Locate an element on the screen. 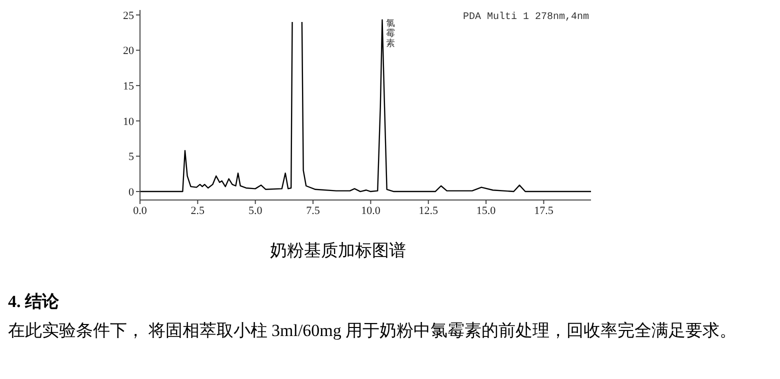 Image resolution: width=780 pixels, height=379 pixels. y-tick-label: 25 is located at coordinates (128, 16).